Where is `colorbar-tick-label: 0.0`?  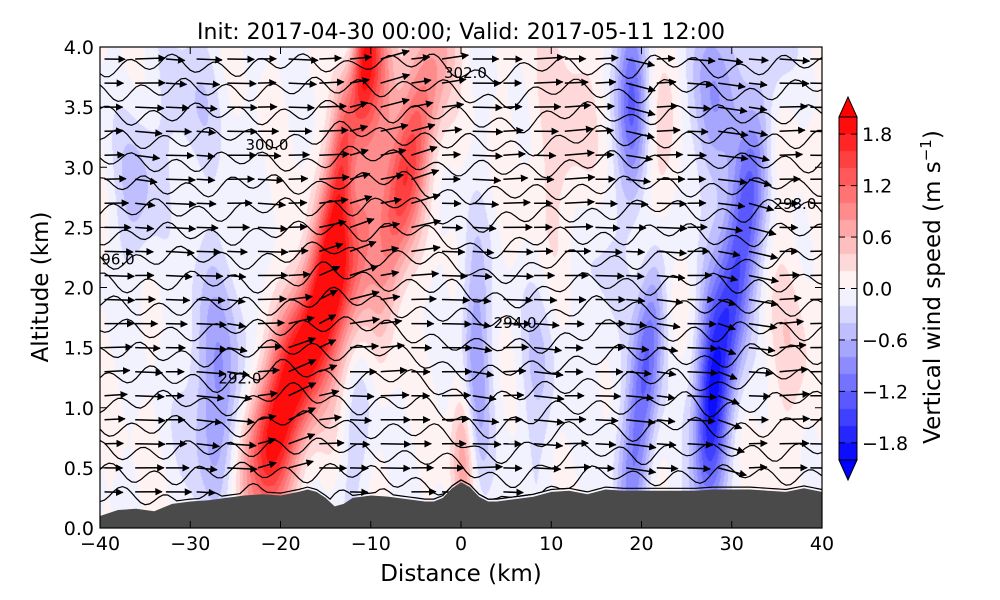 colorbar-tick-label: 0.0 is located at coordinates (877, 290).